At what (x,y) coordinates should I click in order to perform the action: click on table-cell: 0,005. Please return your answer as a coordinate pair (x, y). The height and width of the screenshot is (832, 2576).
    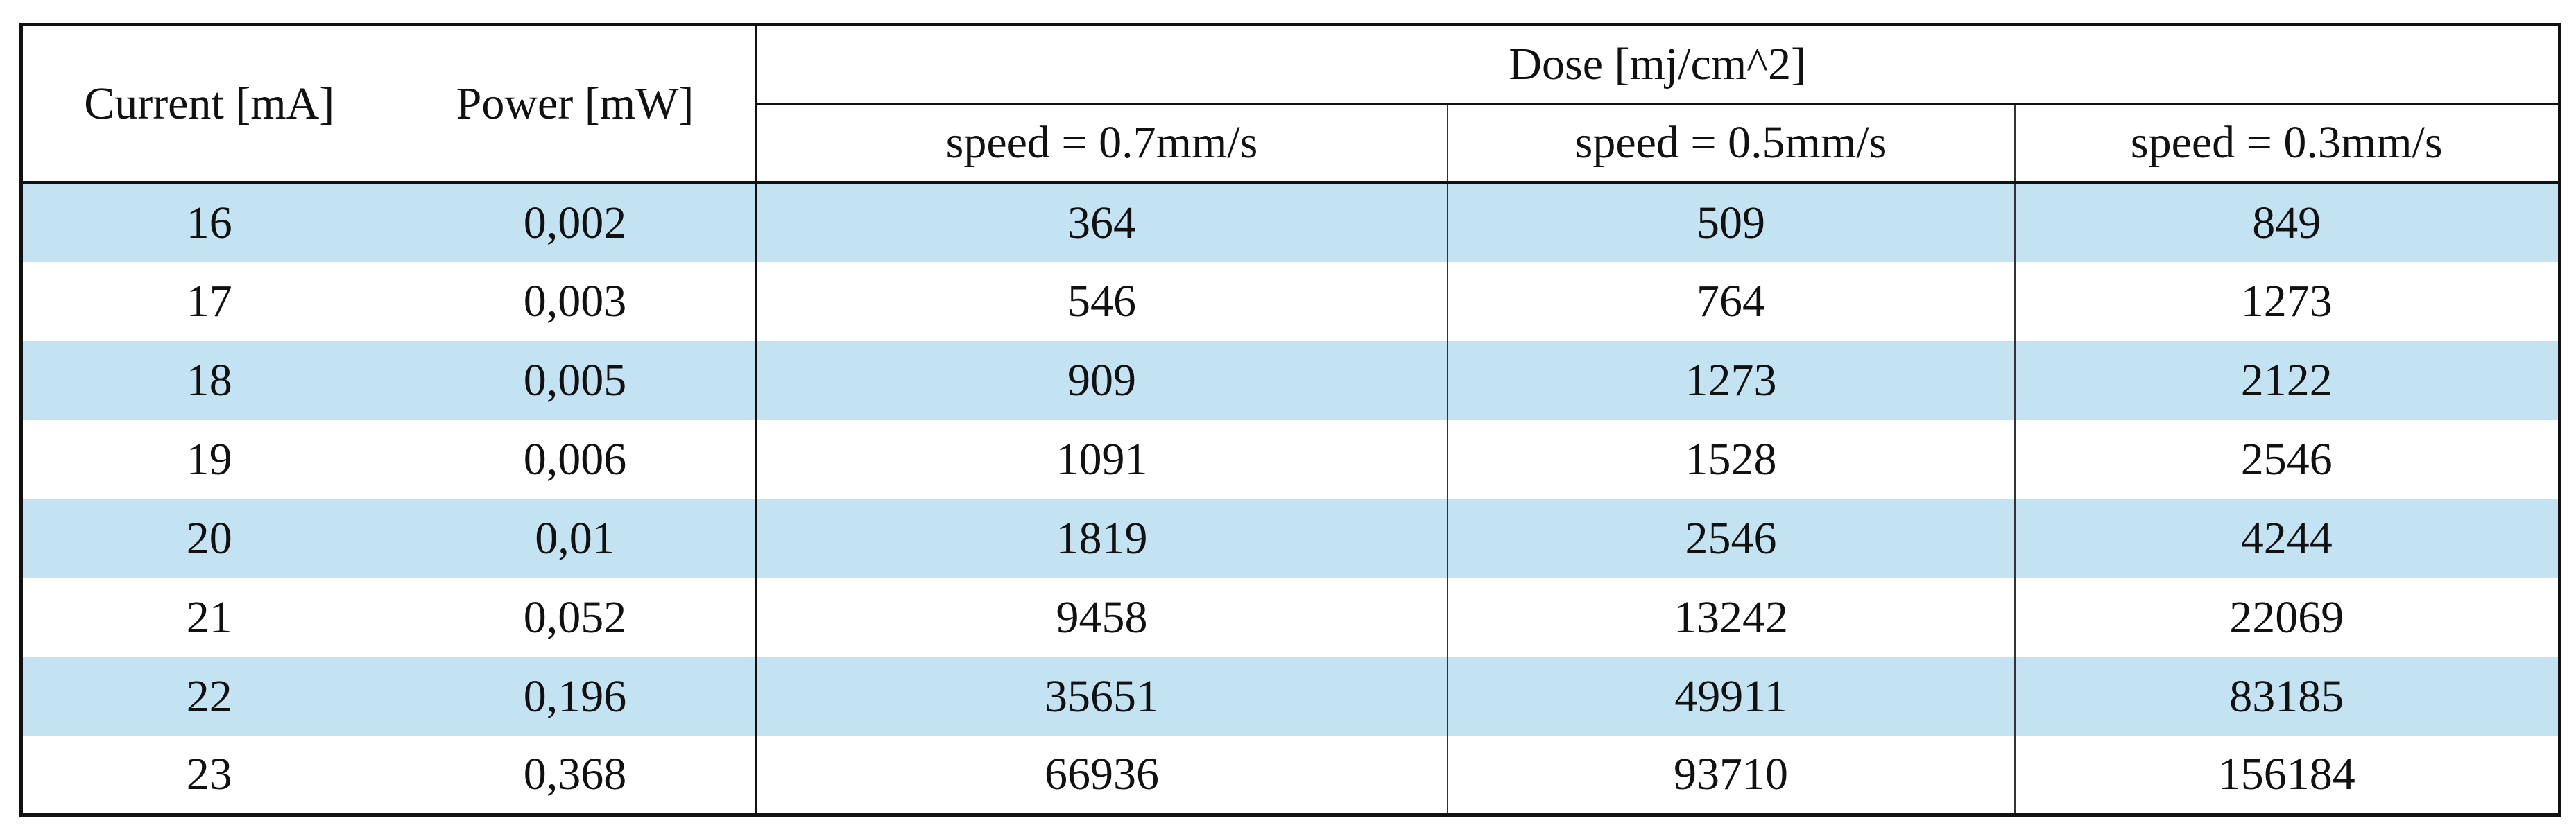
    Looking at the image, I should click on (575, 380).